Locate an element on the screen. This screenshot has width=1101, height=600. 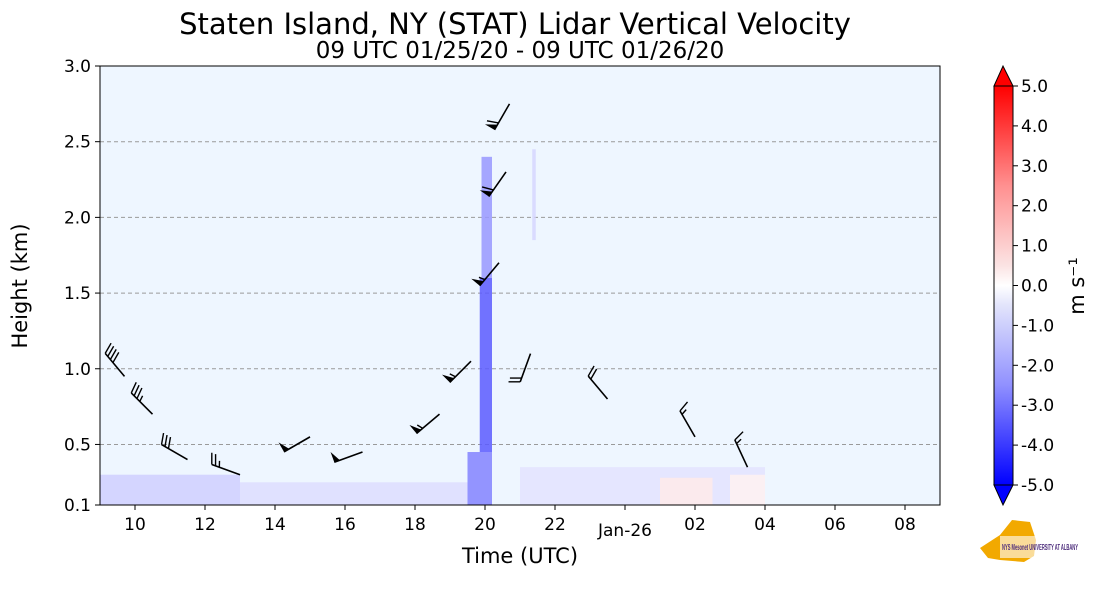
y-tick-label-4: 2.0 is located at coordinates (77, 218).